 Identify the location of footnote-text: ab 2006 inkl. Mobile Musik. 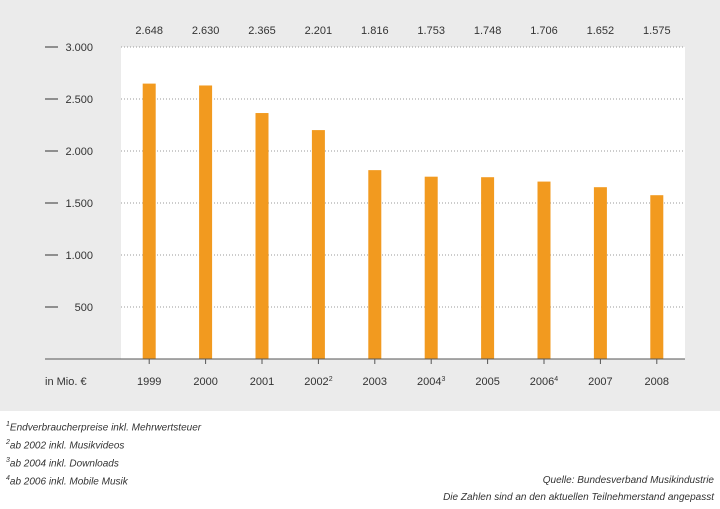
(68, 482).